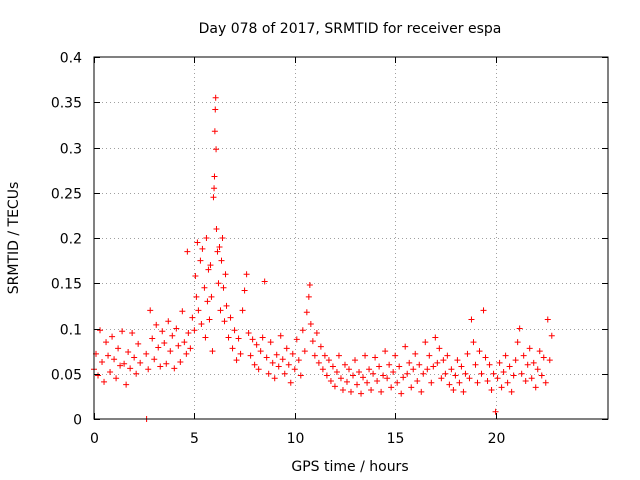 The image size is (640, 480). Describe the element at coordinates (194, 439) in the screenshot. I see `x-tick-label: 5` at that location.